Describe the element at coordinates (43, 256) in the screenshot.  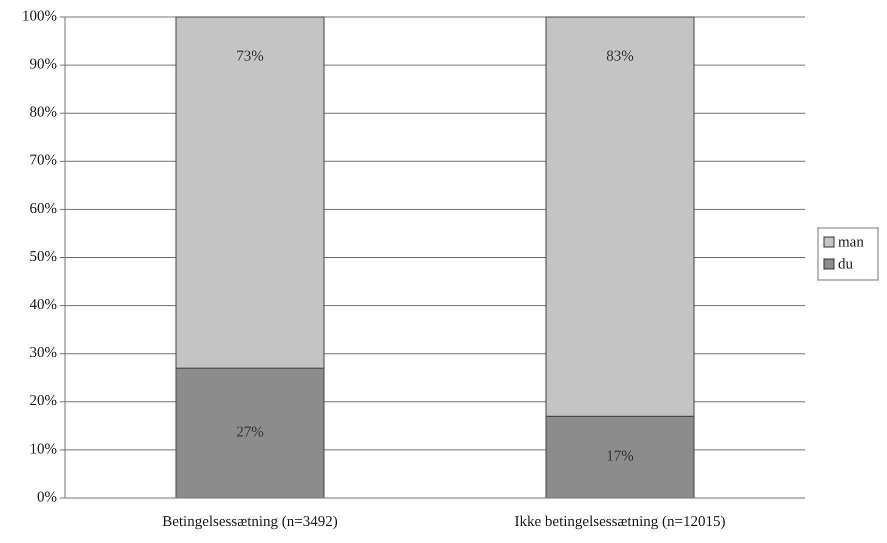
I see `y-tick-label: 50%` at that location.